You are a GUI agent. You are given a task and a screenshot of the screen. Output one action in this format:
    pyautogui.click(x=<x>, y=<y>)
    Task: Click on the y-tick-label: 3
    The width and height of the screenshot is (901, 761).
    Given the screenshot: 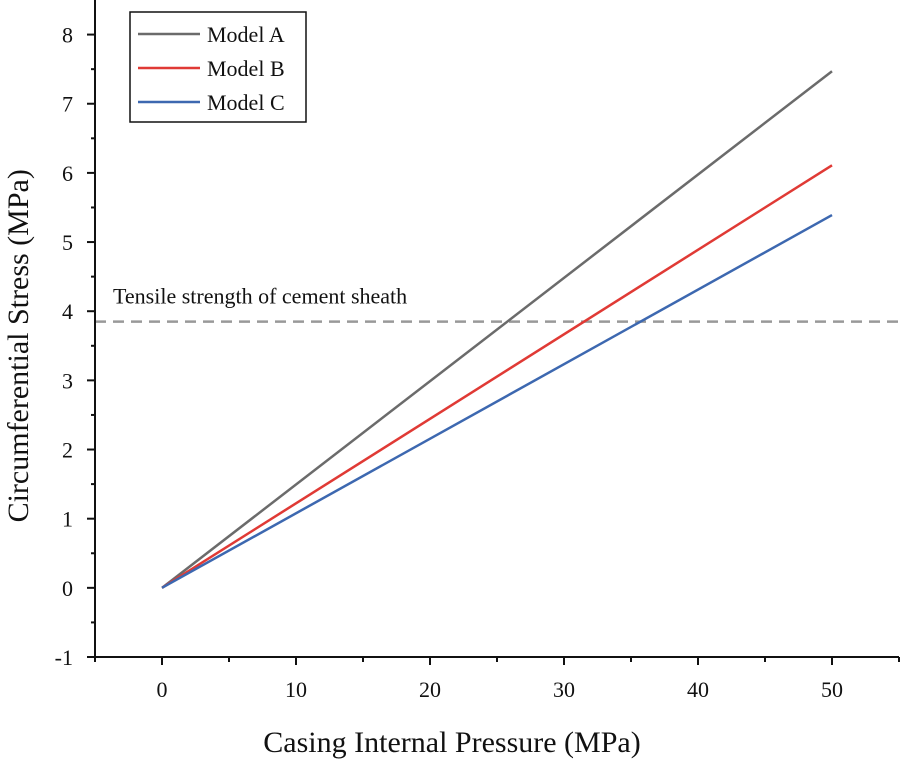 What is the action you would take?
    pyautogui.click(x=67, y=380)
    